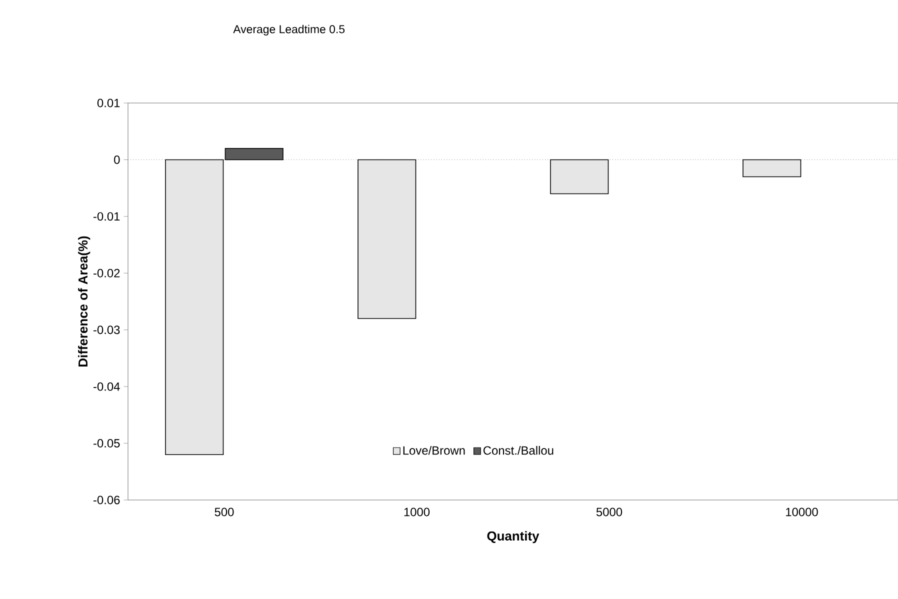 The image size is (898, 599). What do you see at coordinates (802, 512) in the screenshot?
I see `x-tick-label: 10000` at bounding box center [802, 512].